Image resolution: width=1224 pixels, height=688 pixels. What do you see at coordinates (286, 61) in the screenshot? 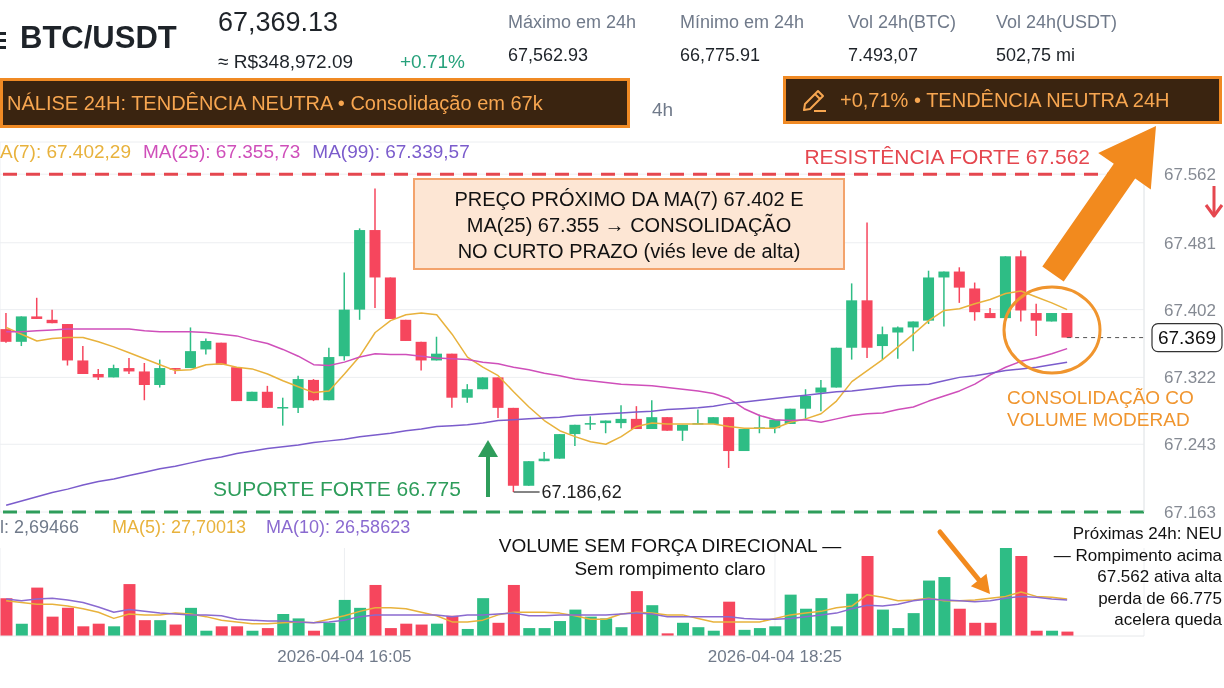
I see `text: ≈ R$348,972.09` at bounding box center [286, 61].